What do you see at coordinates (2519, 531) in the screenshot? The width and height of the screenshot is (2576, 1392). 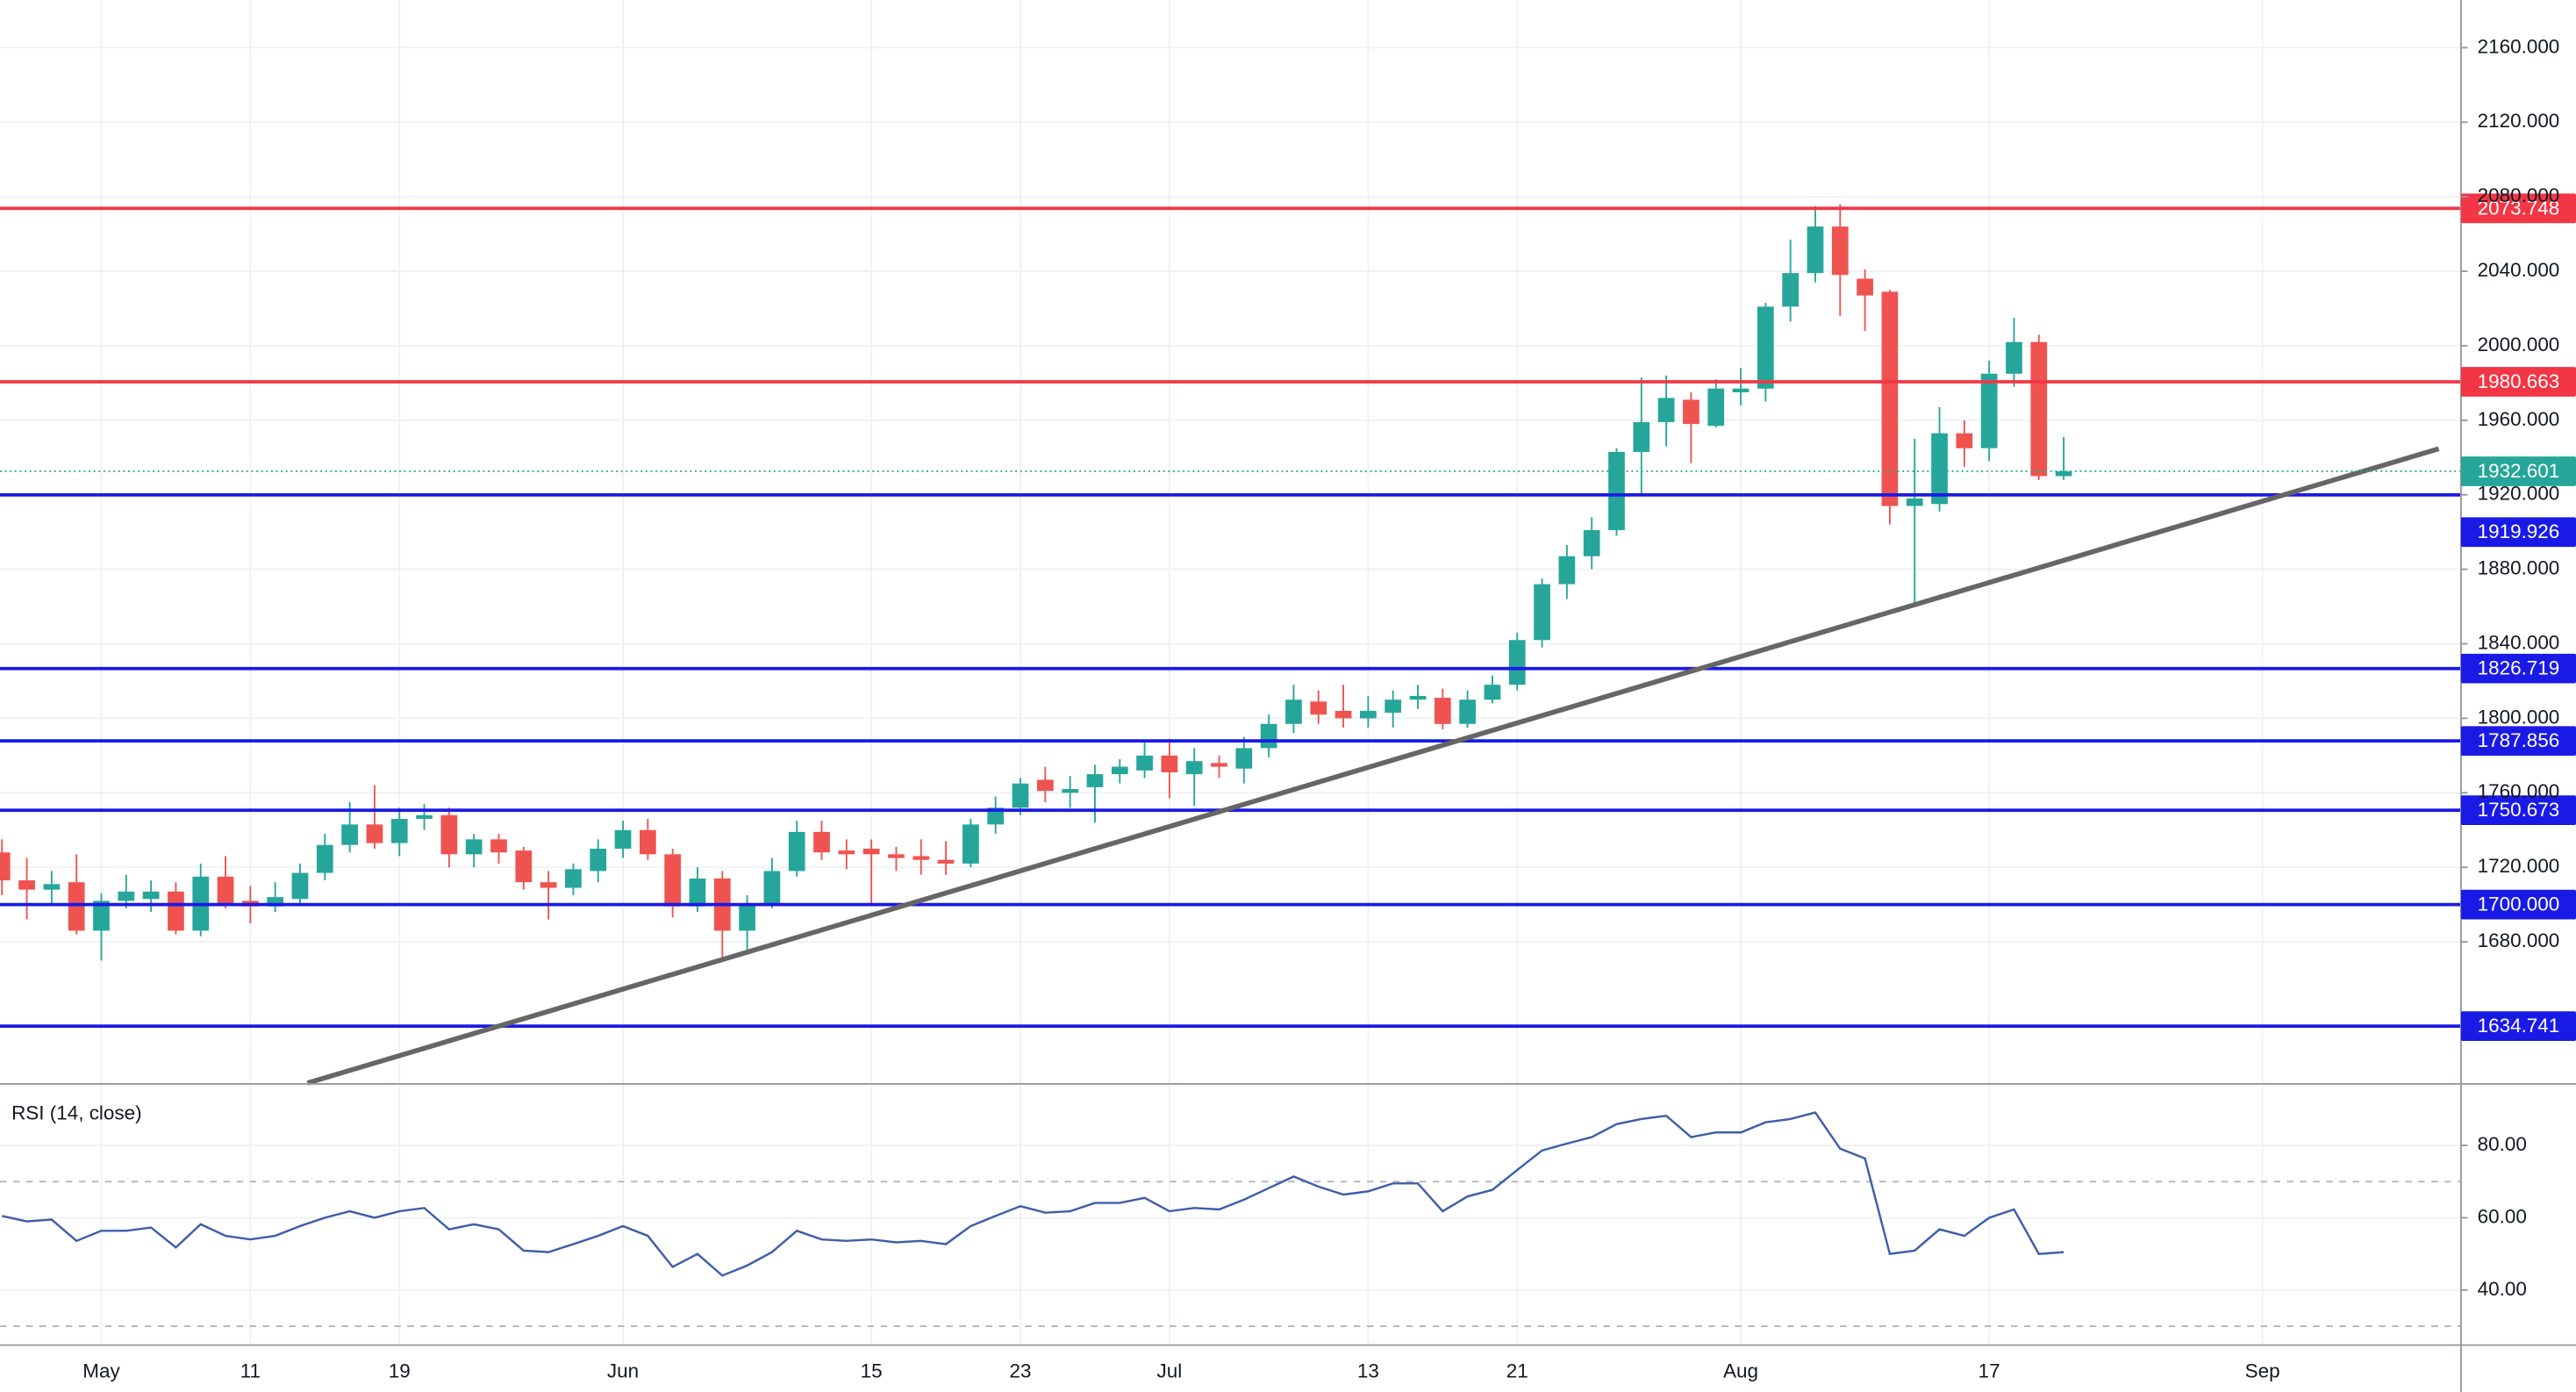 I see `level-tag: 1919.926` at bounding box center [2519, 531].